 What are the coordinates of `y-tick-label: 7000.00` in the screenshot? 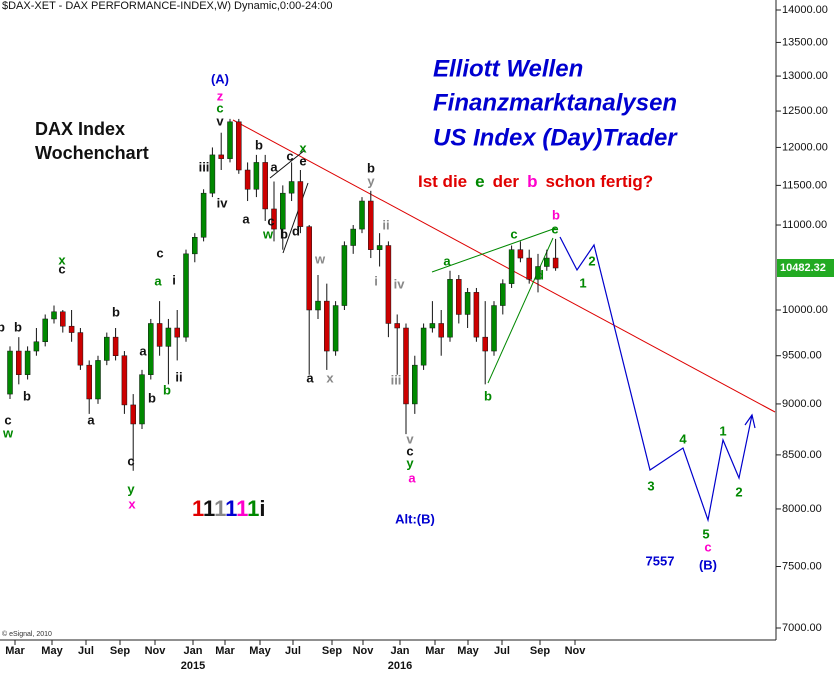 It's located at (802, 628).